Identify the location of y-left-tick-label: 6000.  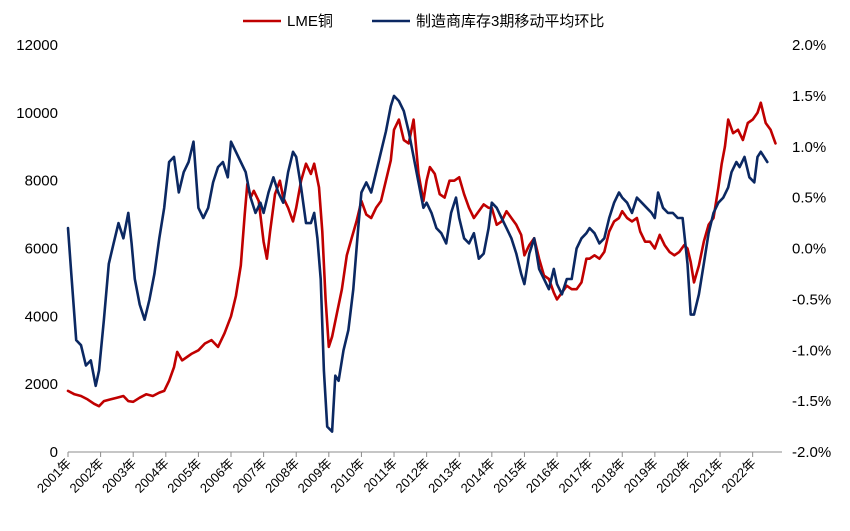
(41, 249).